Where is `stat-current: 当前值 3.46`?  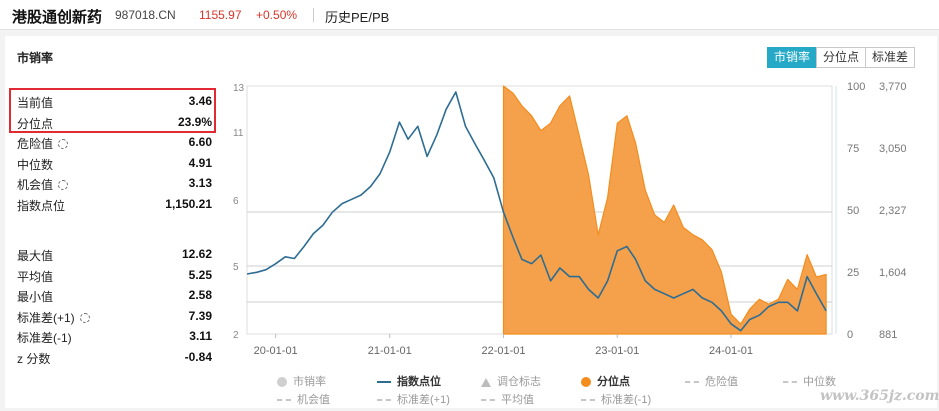 stat-current: 当前值 3.46 is located at coordinates (114, 101).